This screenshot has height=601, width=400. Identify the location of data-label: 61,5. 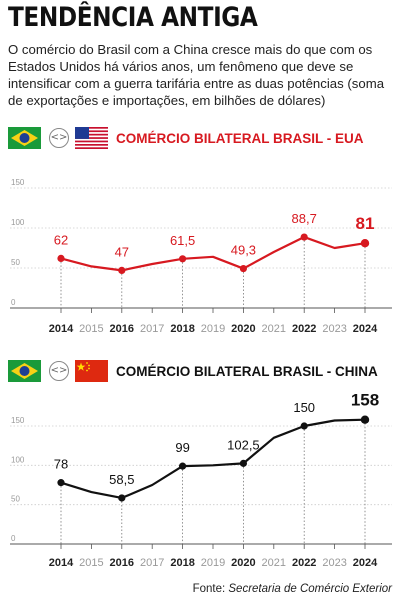
(182, 240).